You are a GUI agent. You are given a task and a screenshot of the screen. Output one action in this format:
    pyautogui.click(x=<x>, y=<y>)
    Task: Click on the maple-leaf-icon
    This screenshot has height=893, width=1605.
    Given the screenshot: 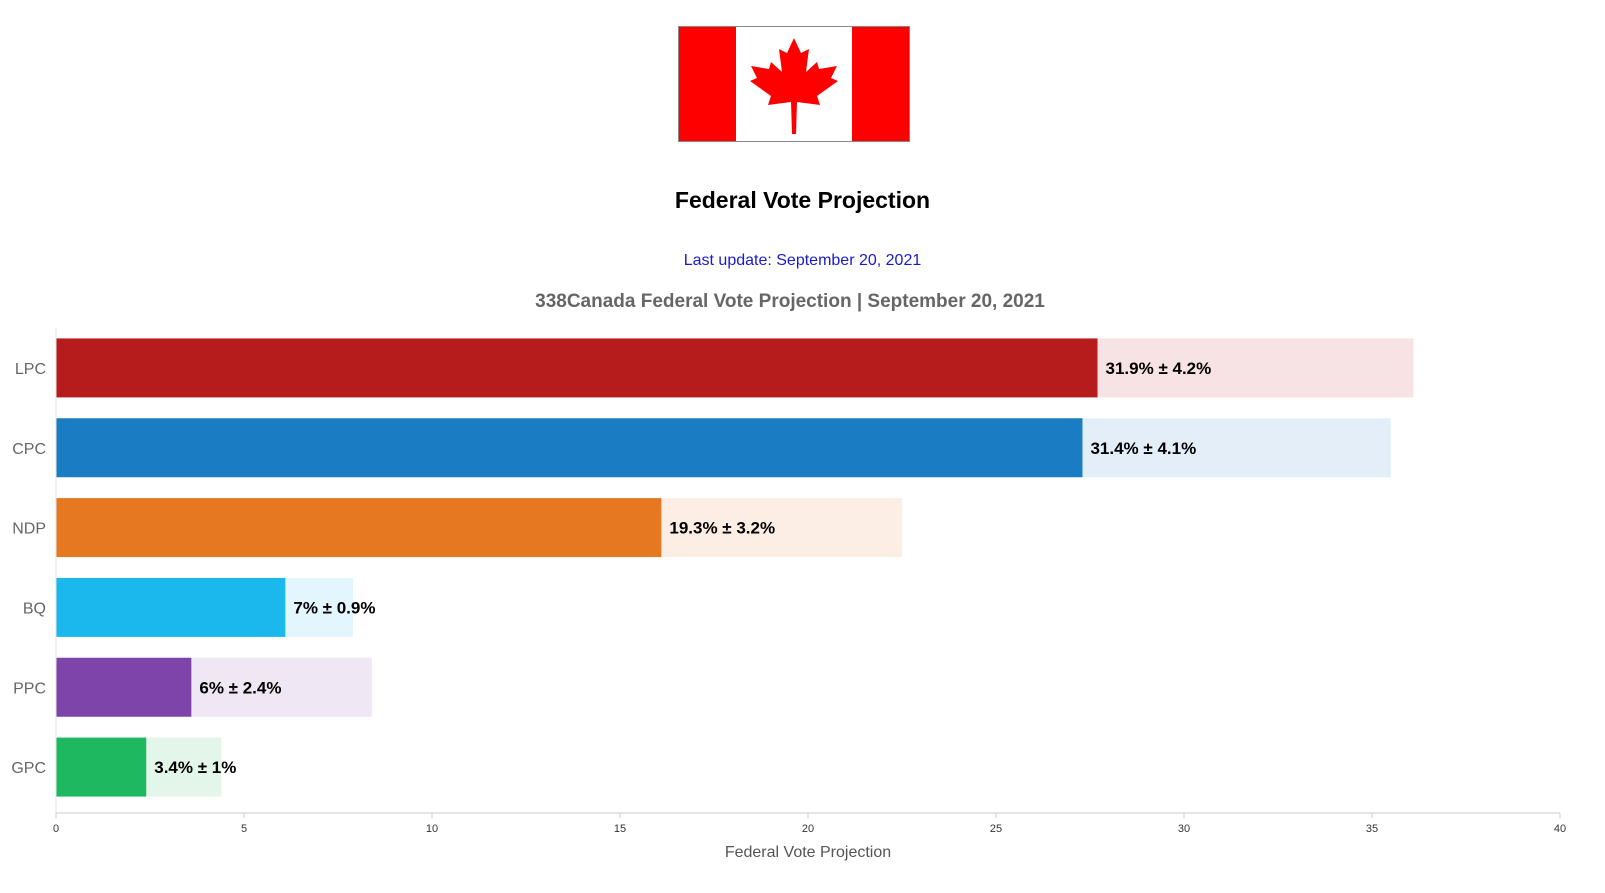 What is the action you would take?
    pyautogui.click(x=794, y=86)
    